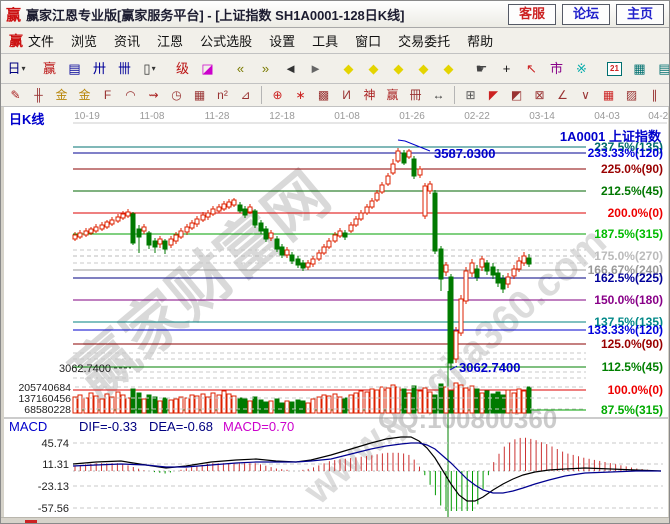 The height and width of the screenshot is (524, 670). Describe the element at coordinates (423, 68) in the screenshot. I see `expand-icon: ◆` at that location.